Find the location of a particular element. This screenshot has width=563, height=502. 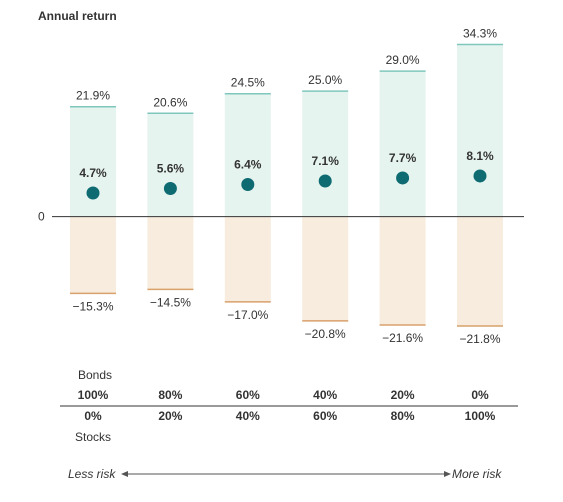

high-label: 21.9% is located at coordinates (93, 96).